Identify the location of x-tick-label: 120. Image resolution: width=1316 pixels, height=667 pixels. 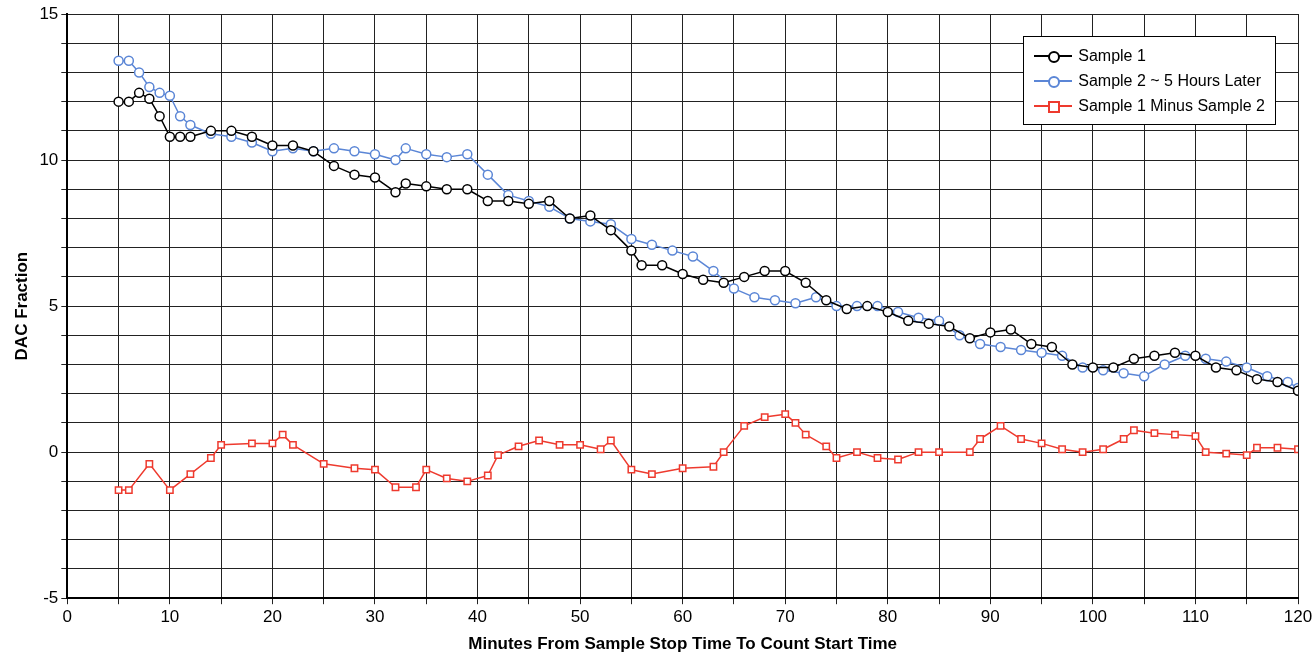
(1298, 617).